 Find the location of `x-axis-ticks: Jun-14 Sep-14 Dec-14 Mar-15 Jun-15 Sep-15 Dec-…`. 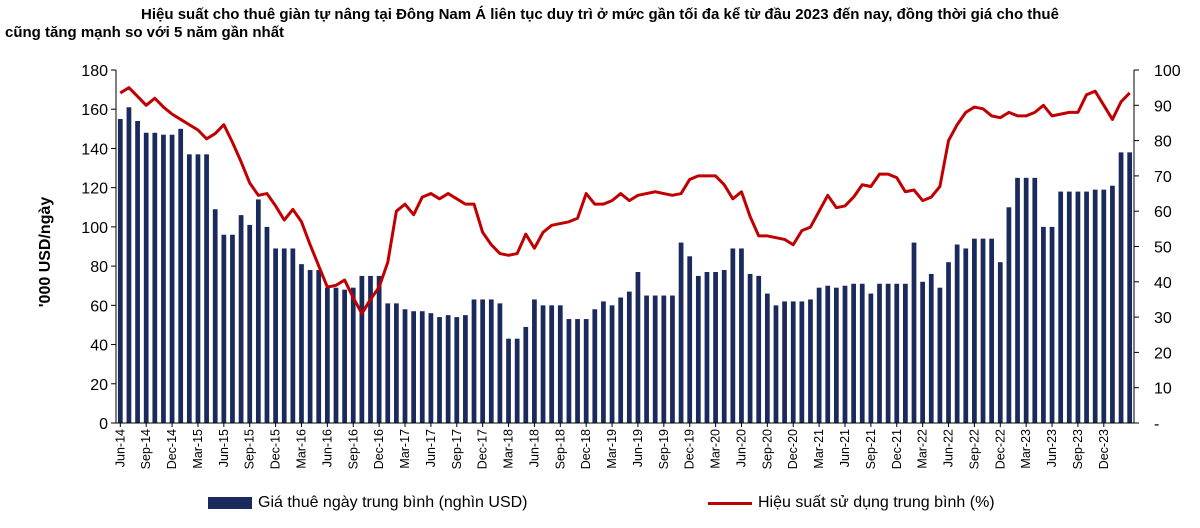

x-axis-ticks: Jun-14 Sep-14 Dec-14 Mar-15 Jun-15 Sep-15 Dec-… is located at coordinates (612, 446).